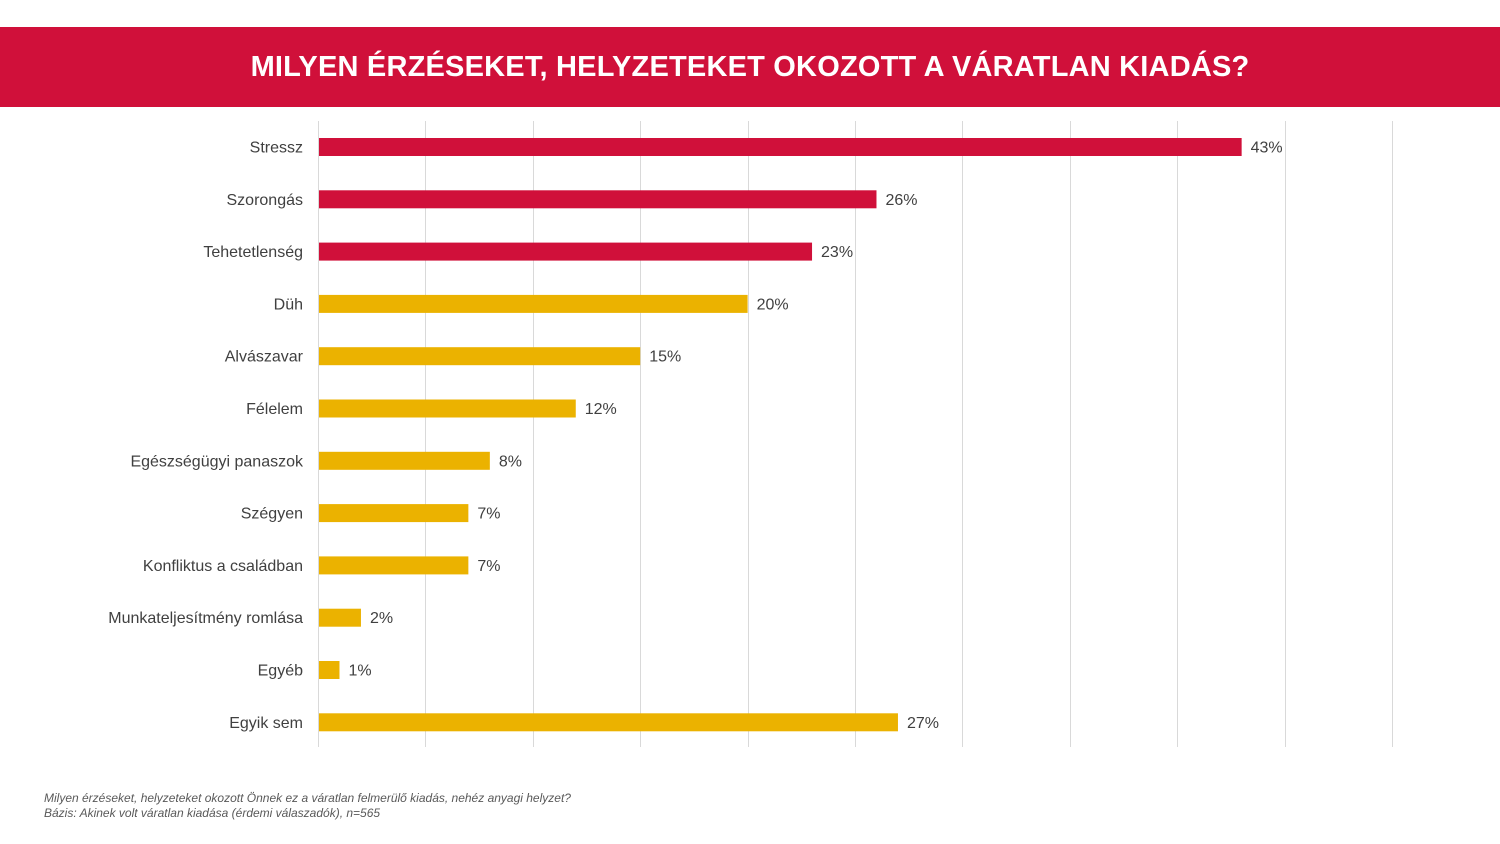 The width and height of the screenshot is (1500, 844). Describe the element at coordinates (272, 514) in the screenshot. I see `category-label: Szégyen` at that location.